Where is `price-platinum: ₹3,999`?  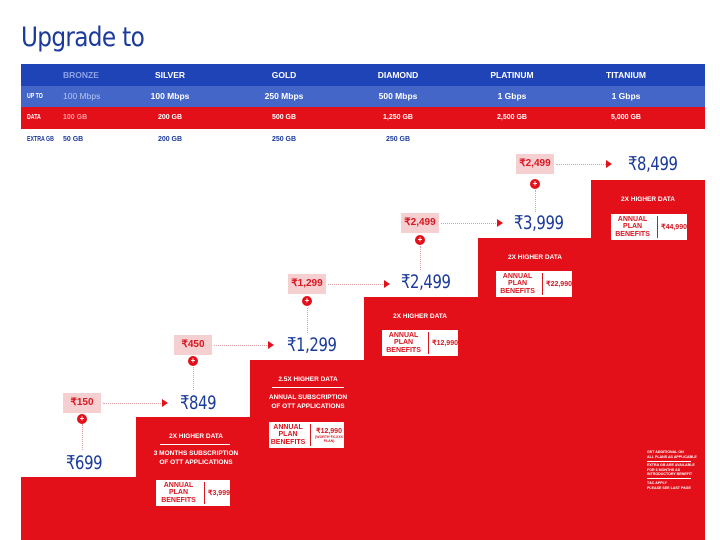
price-platinum: ₹3,999 is located at coordinates (539, 223).